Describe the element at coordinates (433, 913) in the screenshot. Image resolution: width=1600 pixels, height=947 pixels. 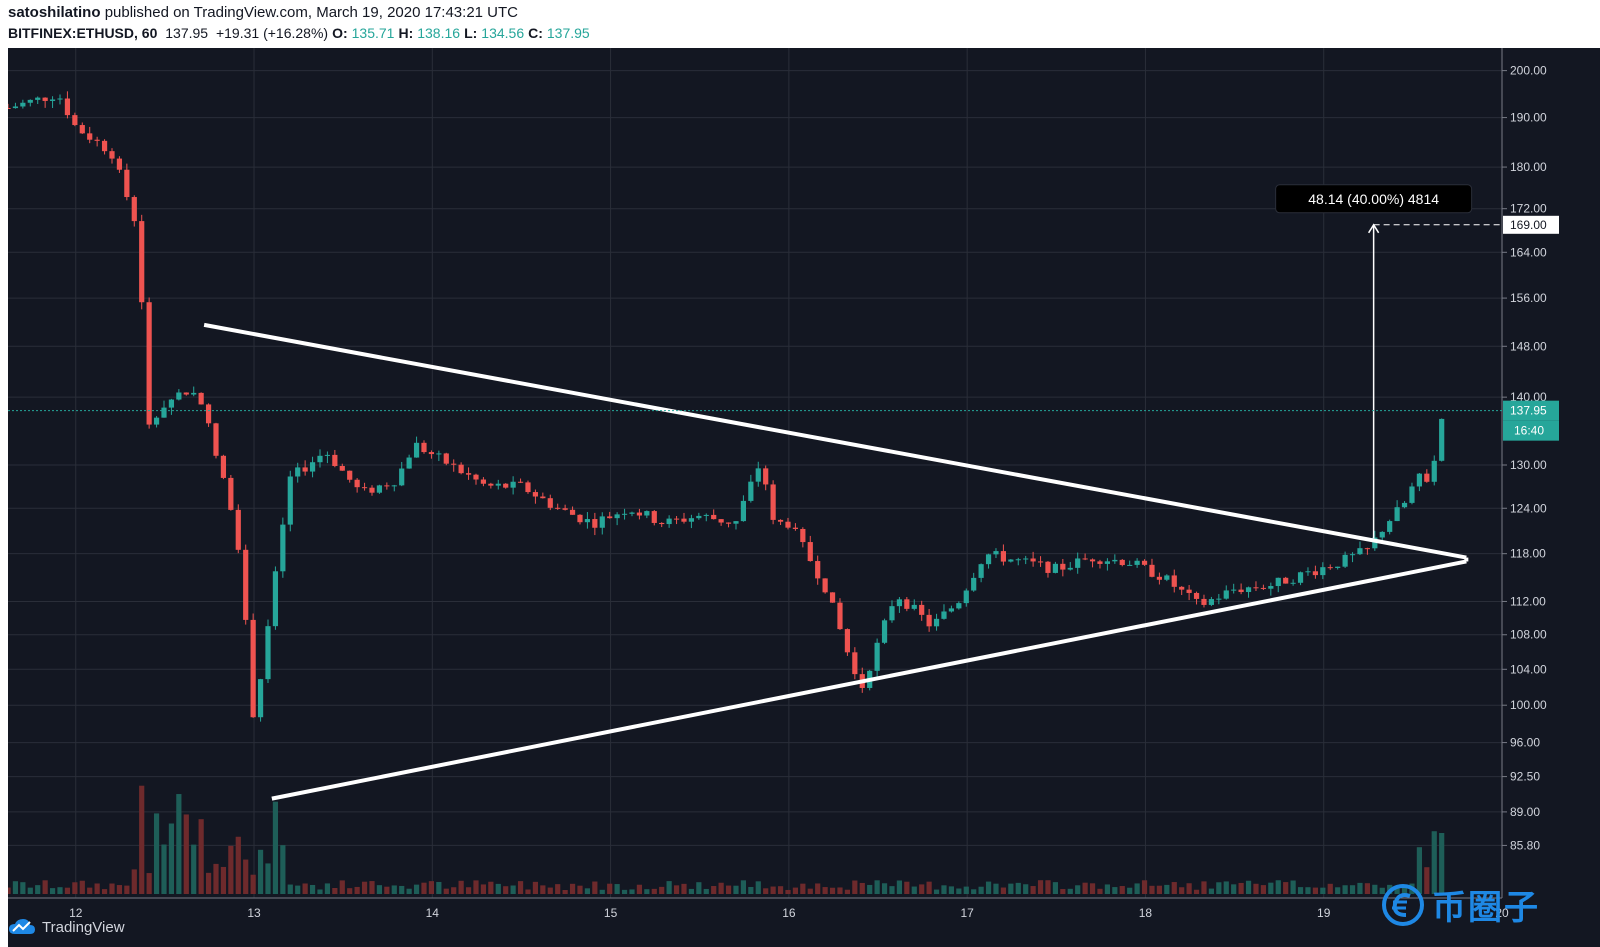
I see `time-axis-label: 14` at that location.